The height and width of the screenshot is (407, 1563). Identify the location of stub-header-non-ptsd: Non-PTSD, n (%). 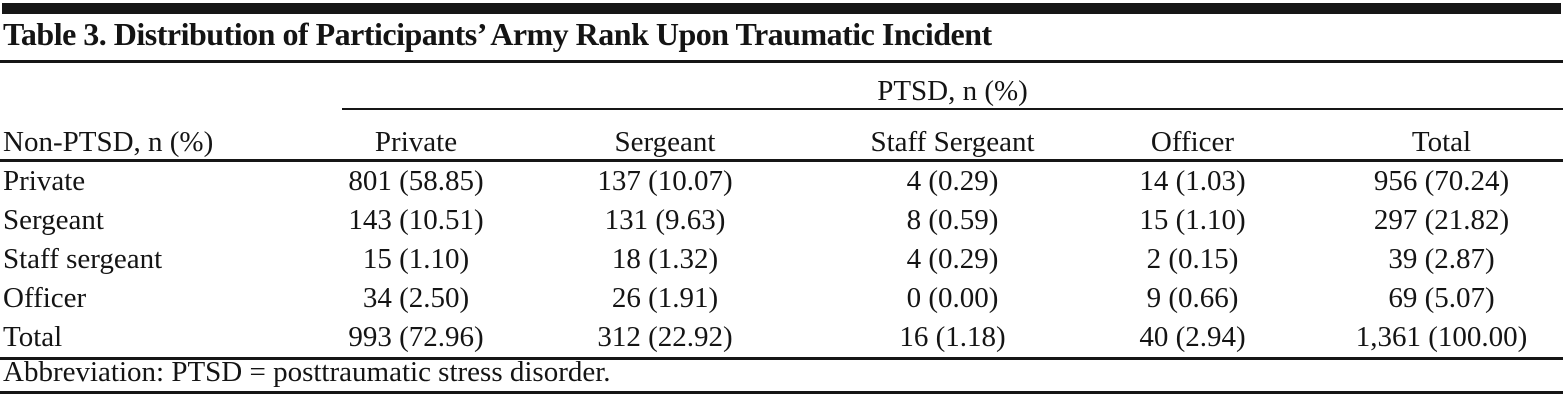
(171, 135).